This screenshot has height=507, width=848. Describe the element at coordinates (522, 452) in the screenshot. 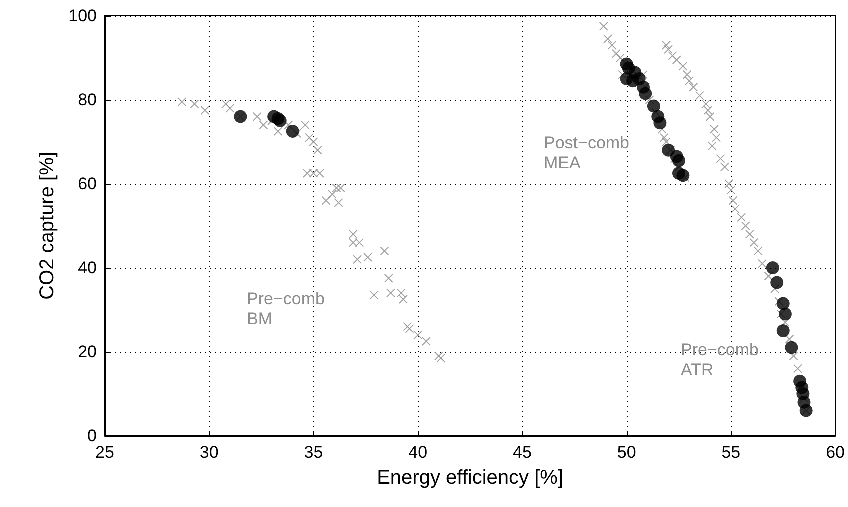

I see `x-tick-label: 45` at that location.